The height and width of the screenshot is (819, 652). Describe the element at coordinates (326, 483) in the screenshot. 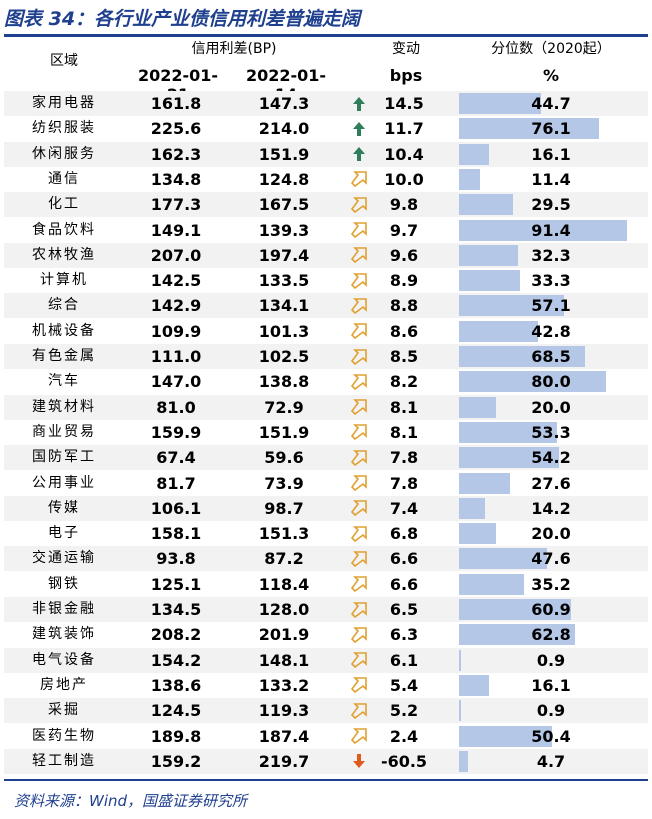

I see `table-row: 公用事业 81.7 73.9 7.8 27.6` at that location.